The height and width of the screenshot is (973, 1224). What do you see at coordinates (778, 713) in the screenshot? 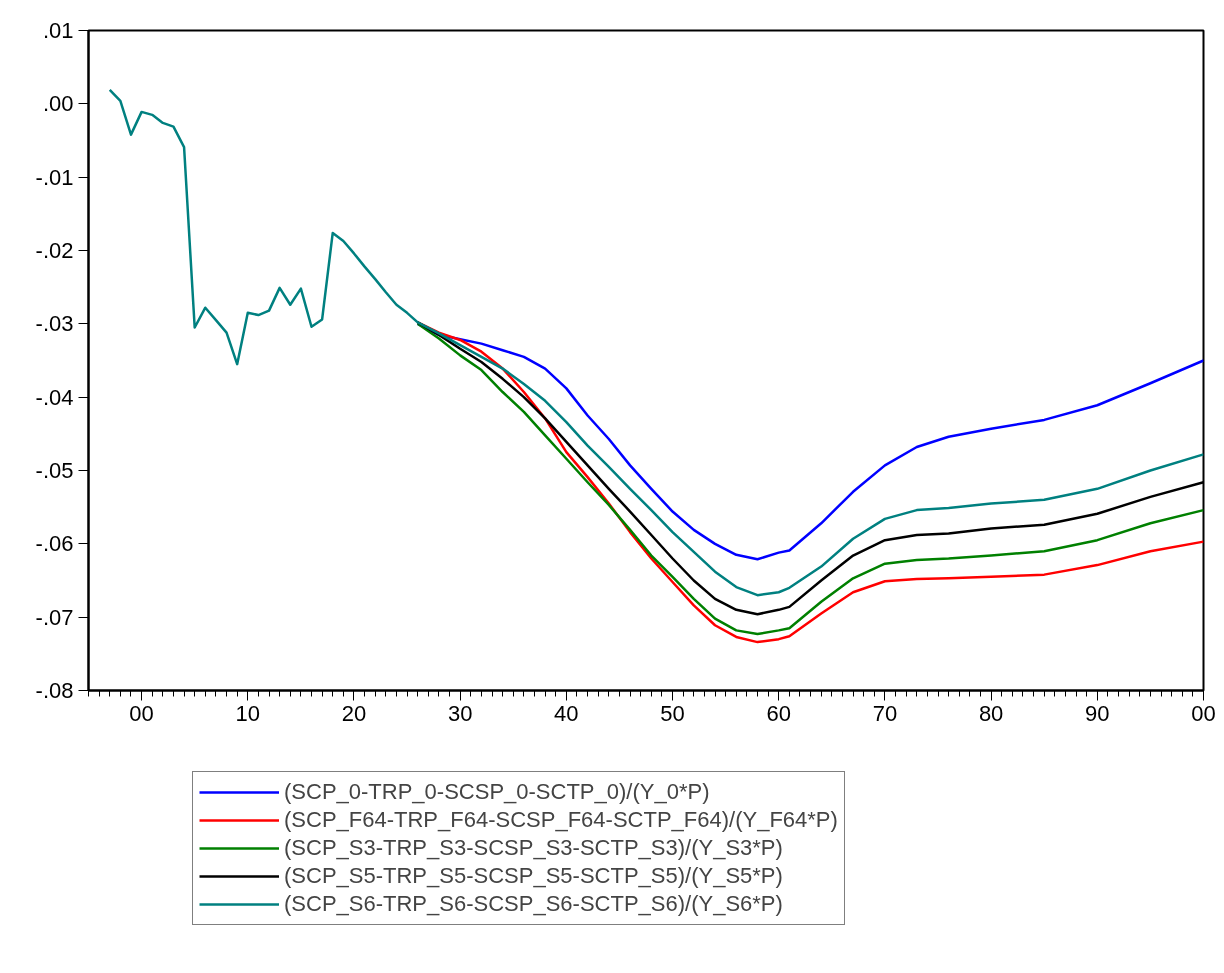
I see `x-tick-label: 60` at bounding box center [778, 713].